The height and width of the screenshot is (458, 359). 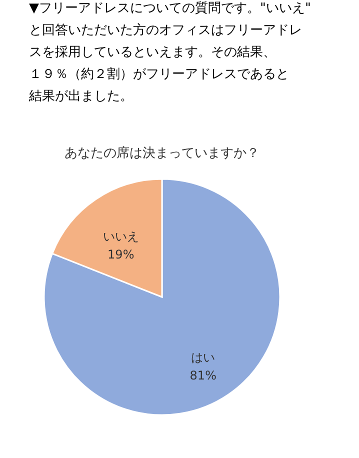 I want to click on slice-label: はい, so click(x=203, y=357).